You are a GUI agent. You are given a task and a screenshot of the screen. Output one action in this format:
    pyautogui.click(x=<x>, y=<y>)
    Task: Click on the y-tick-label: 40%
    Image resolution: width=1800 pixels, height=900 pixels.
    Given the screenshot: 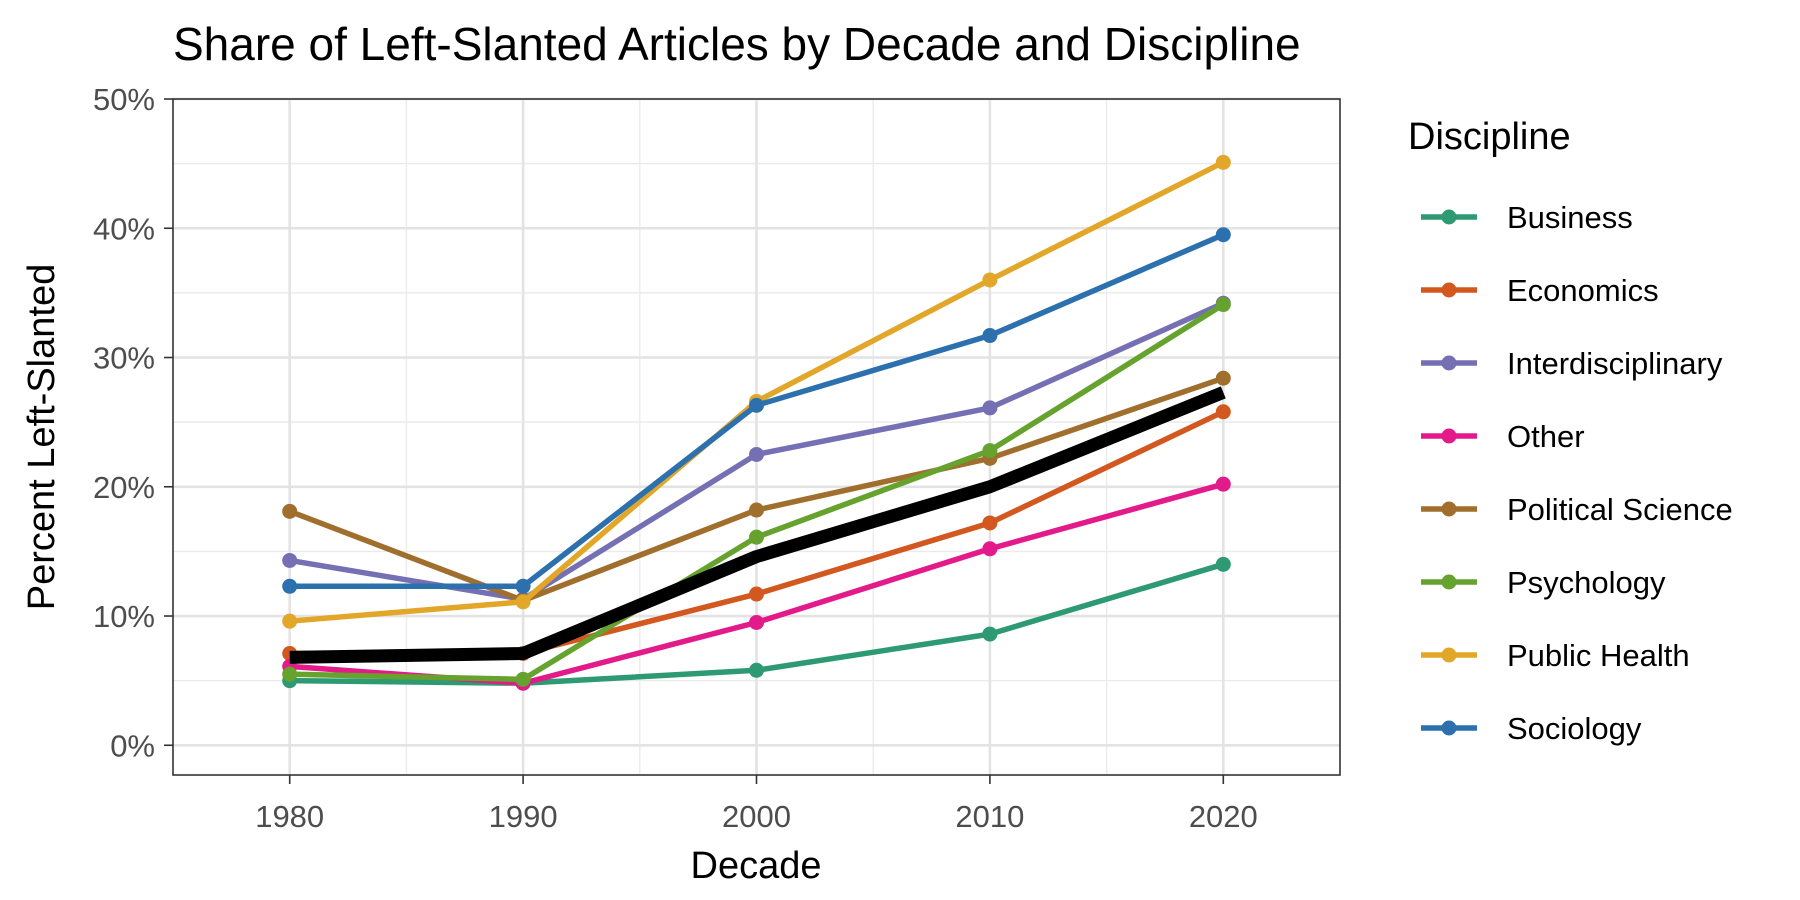 What is the action you would take?
    pyautogui.click(x=124, y=228)
    